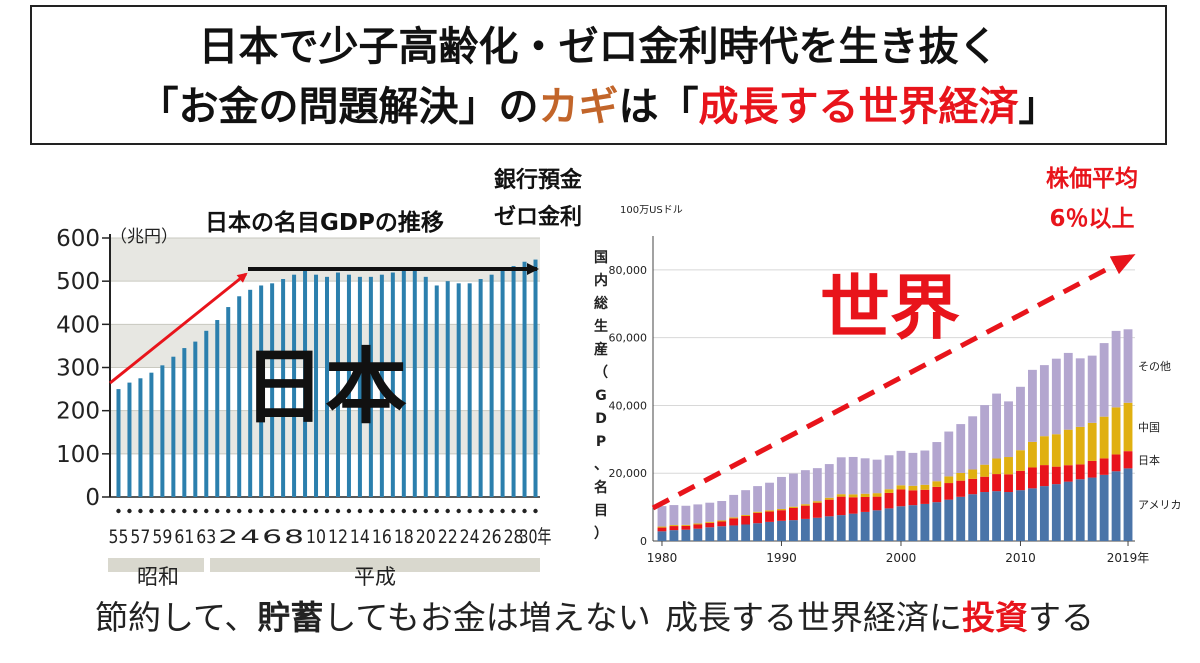 Image resolution: width=1200 pixels, height=663 pixels. Describe the element at coordinates (290, 617) in the screenshot. I see `left-caption-savings: 貯蓄` at that location.